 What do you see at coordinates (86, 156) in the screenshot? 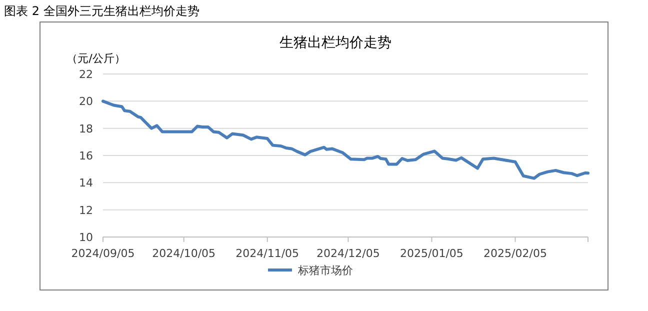
I see `y-tick-label: 16` at bounding box center [86, 156].